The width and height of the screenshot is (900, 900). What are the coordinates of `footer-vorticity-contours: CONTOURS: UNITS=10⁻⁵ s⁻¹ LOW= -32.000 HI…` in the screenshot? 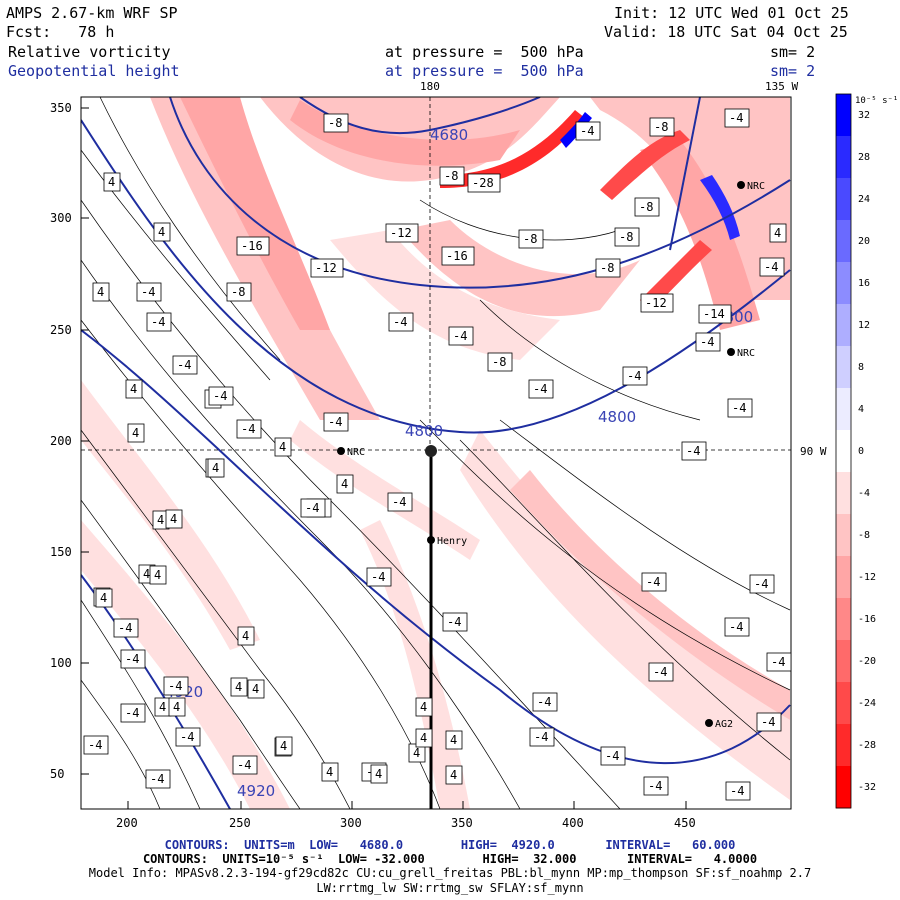 It's located at (450, 859).